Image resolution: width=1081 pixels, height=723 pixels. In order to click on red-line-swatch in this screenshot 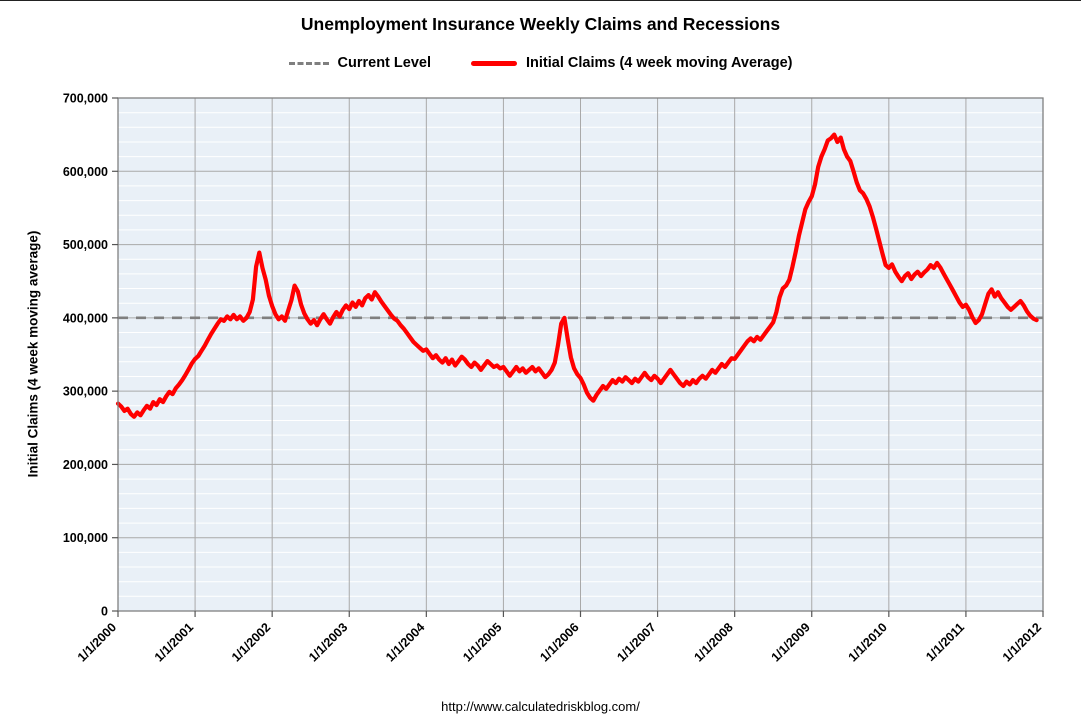, I will do `click(494, 63)`.